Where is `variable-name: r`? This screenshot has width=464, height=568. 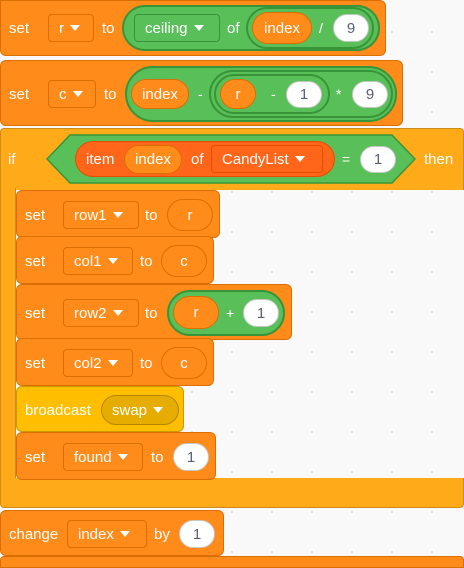
variable-name: r is located at coordinates (61, 28).